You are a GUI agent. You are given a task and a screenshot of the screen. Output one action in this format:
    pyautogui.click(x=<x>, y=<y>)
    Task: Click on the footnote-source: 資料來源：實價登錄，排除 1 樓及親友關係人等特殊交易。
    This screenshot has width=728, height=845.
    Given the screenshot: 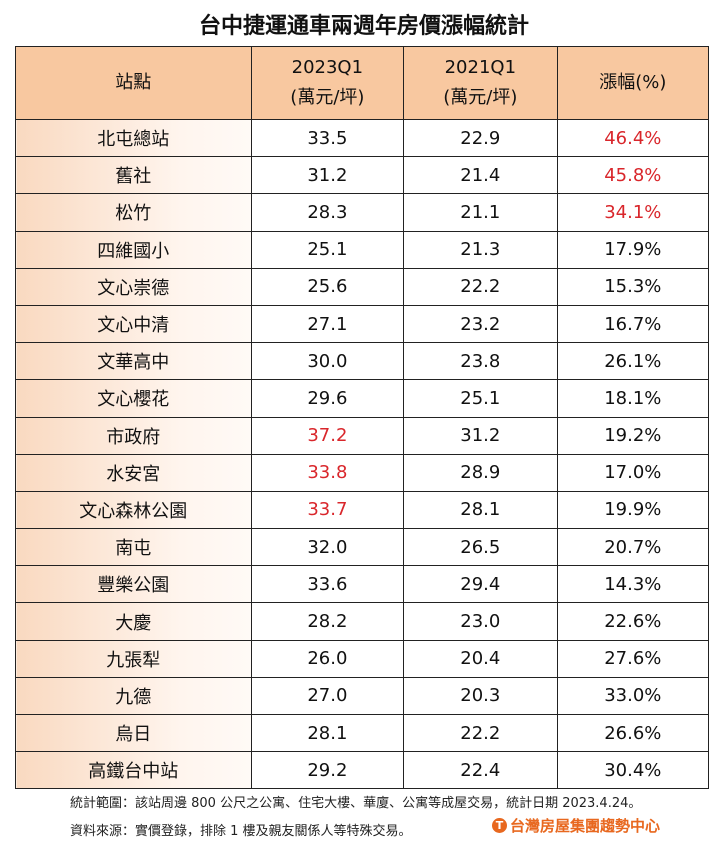 What is the action you would take?
    pyautogui.click(x=241, y=831)
    